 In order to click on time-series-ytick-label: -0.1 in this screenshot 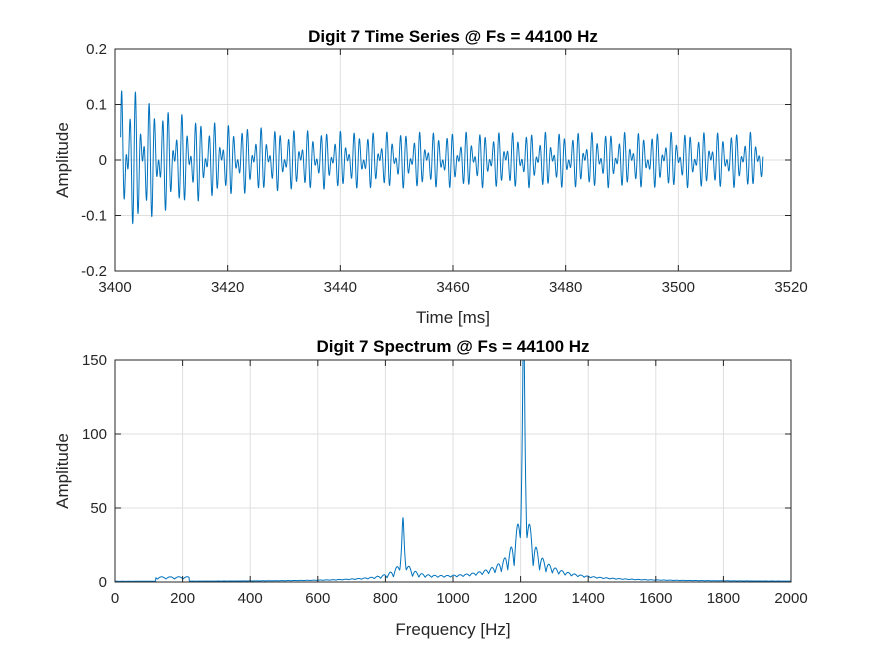, I will do `click(94, 216)`.